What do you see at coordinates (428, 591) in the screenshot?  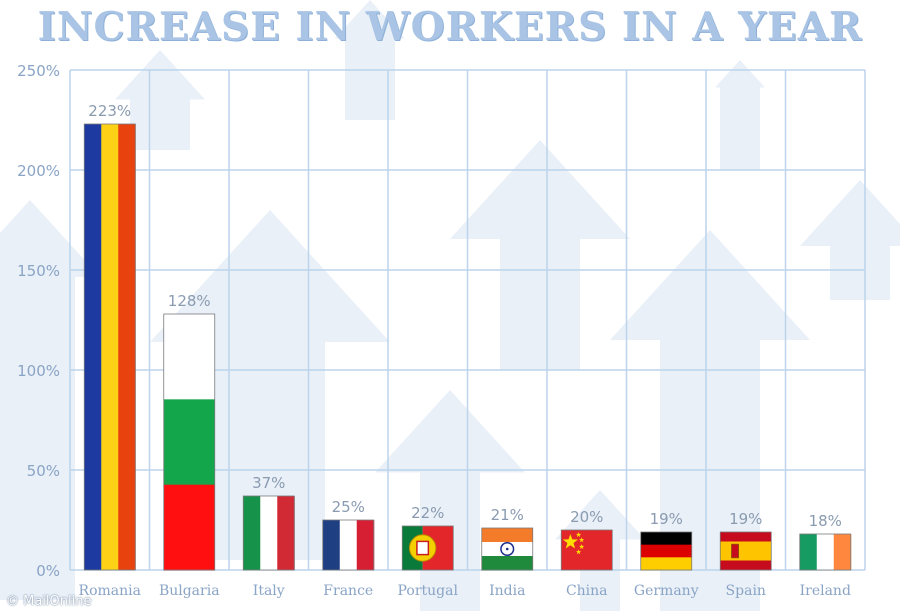 I see `x-tick-label: Portugal` at bounding box center [428, 591].